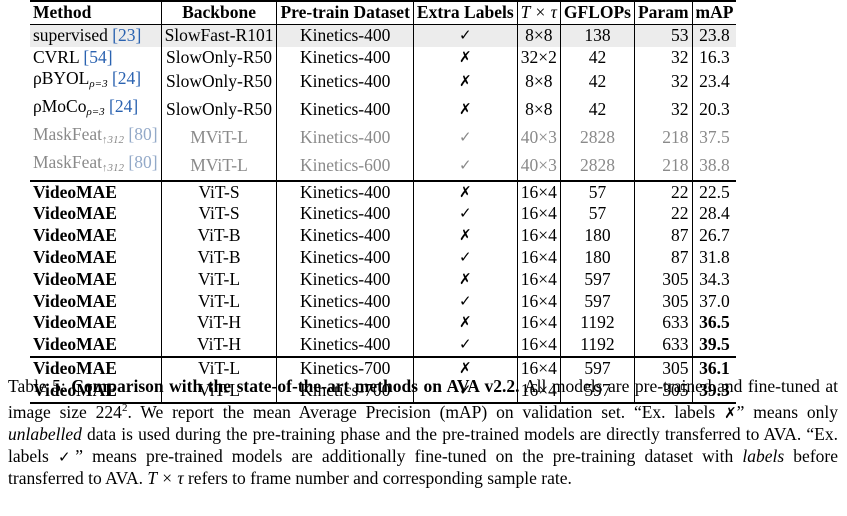 The image size is (847, 516). Describe the element at coordinates (538, 57) in the screenshot. I see `cell-ttau: 32×2` at that location.